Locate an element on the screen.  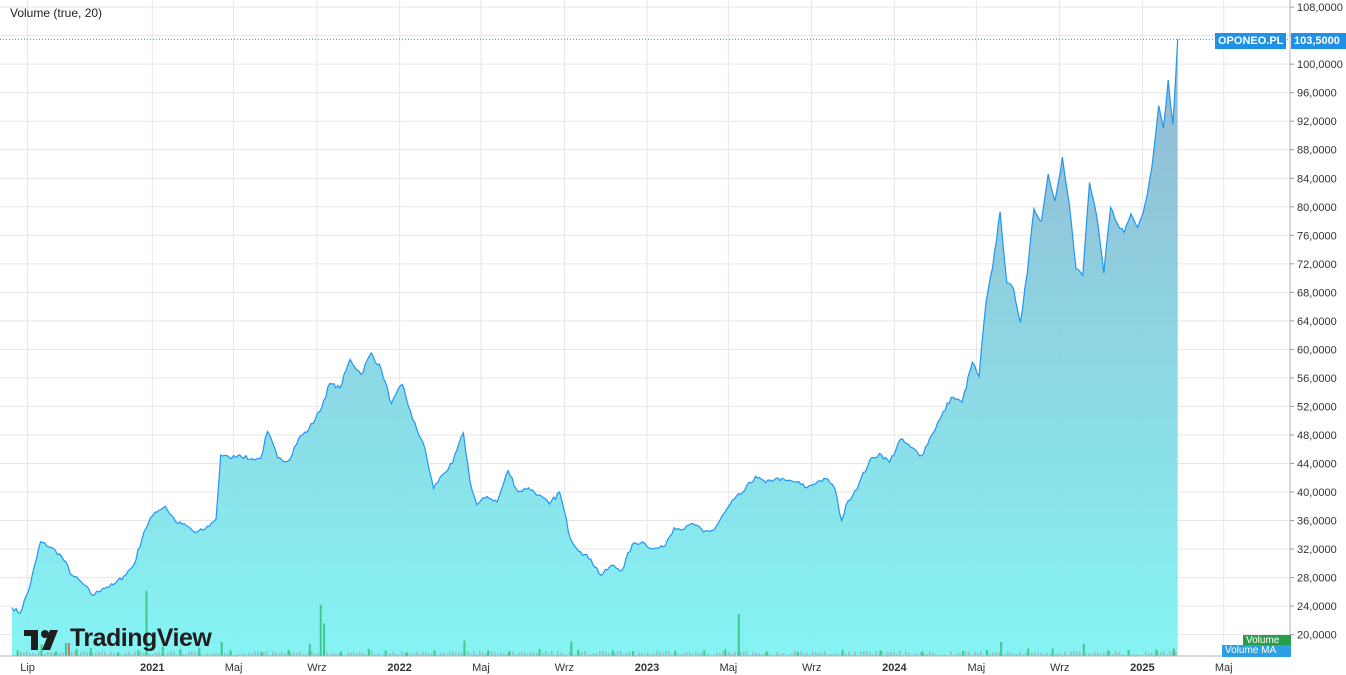
last-price-tag: 103,5000 is located at coordinates (1318, 41).